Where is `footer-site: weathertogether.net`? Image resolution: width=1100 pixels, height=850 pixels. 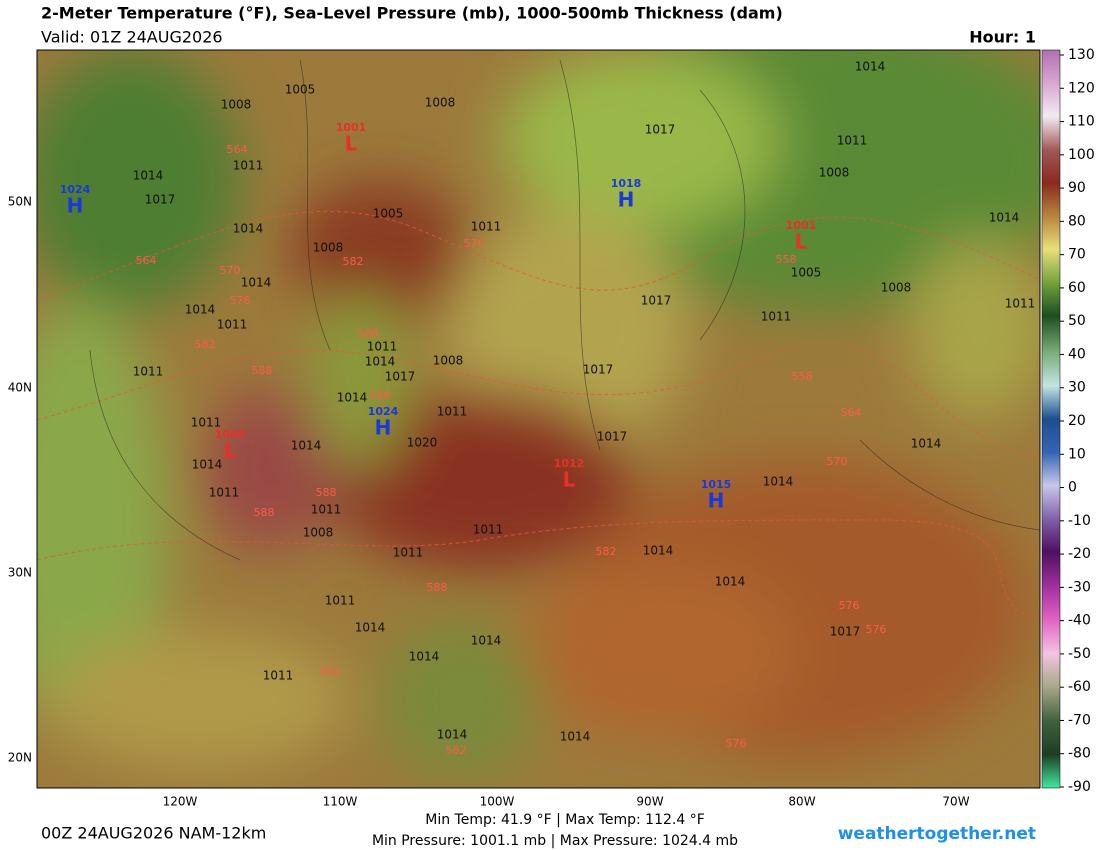 footer-site: weathertogether.net is located at coordinates (937, 834).